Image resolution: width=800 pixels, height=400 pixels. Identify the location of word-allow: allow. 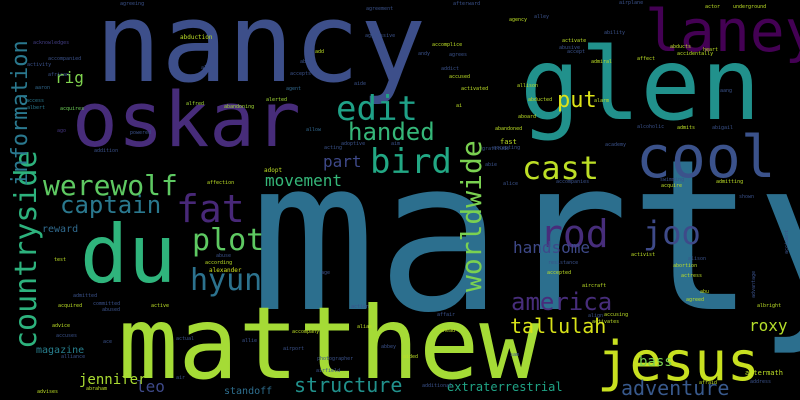
(314, 130).